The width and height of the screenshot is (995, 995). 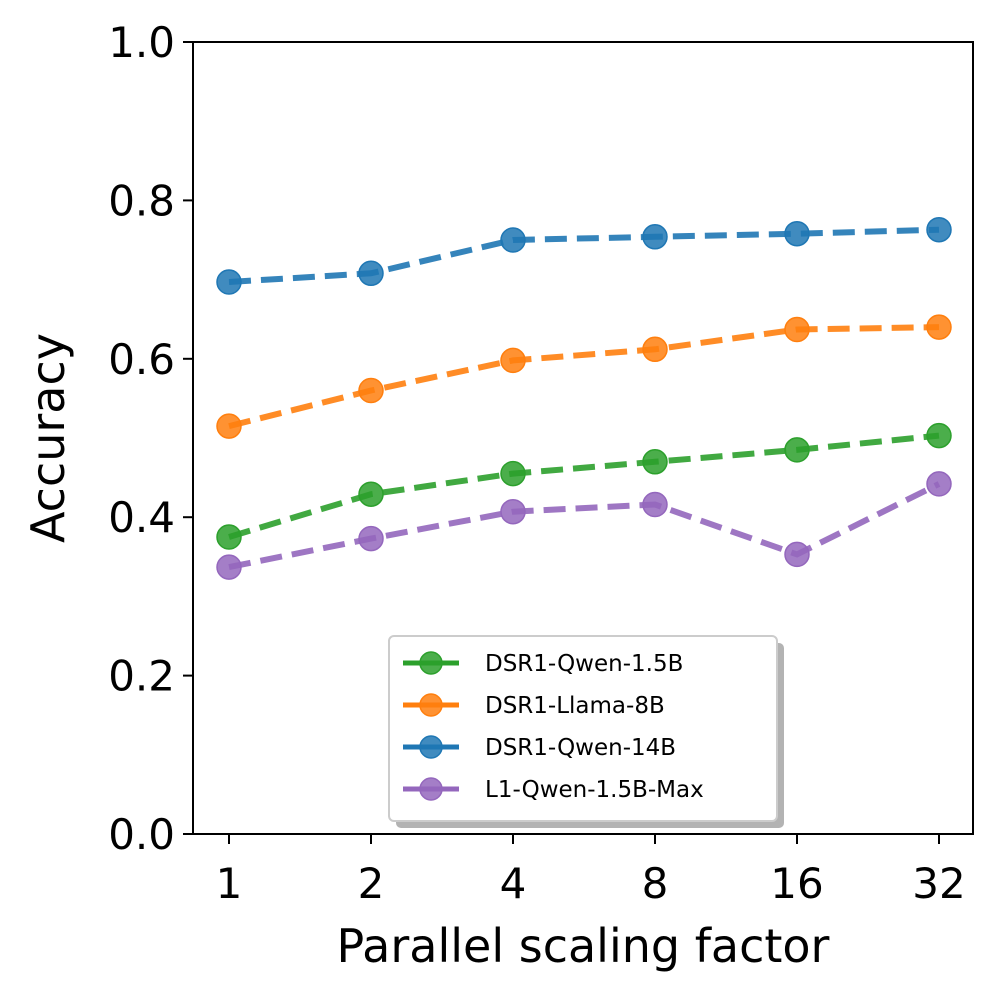 I want to click on legend-item: DSR1-Qwen-1.5B, so click(x=543, y=664).